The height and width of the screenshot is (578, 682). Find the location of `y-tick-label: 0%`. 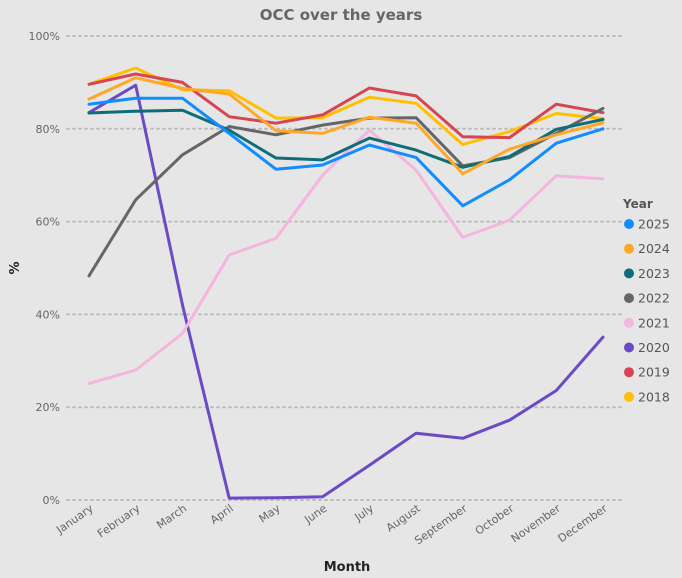

y-tick-label: 0% is located at coordinates (51, 500).